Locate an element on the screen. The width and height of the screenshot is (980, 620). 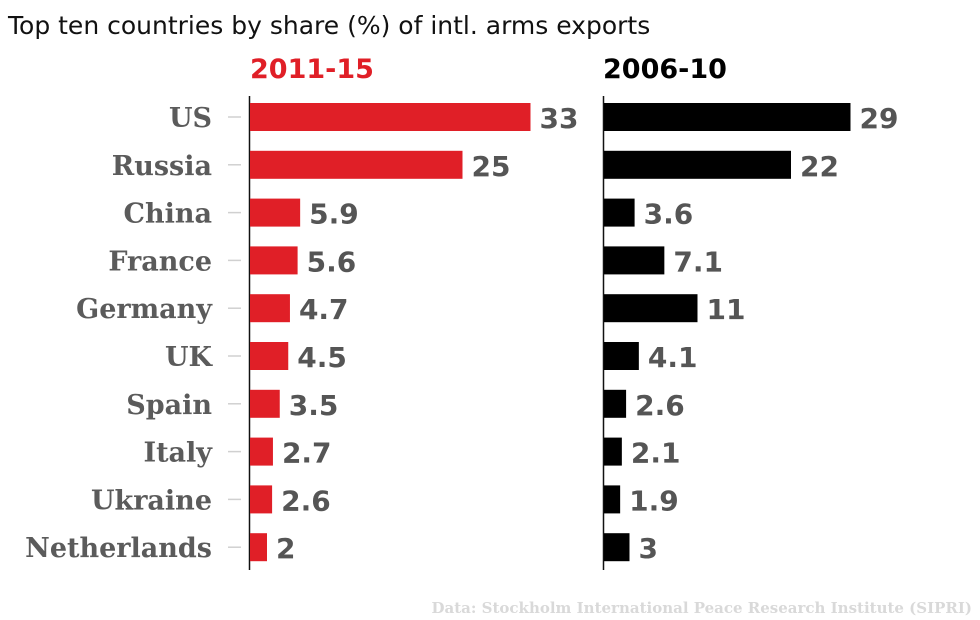
value-label-2006-10-italy: 2.1 is located at coordinates (656, 453).